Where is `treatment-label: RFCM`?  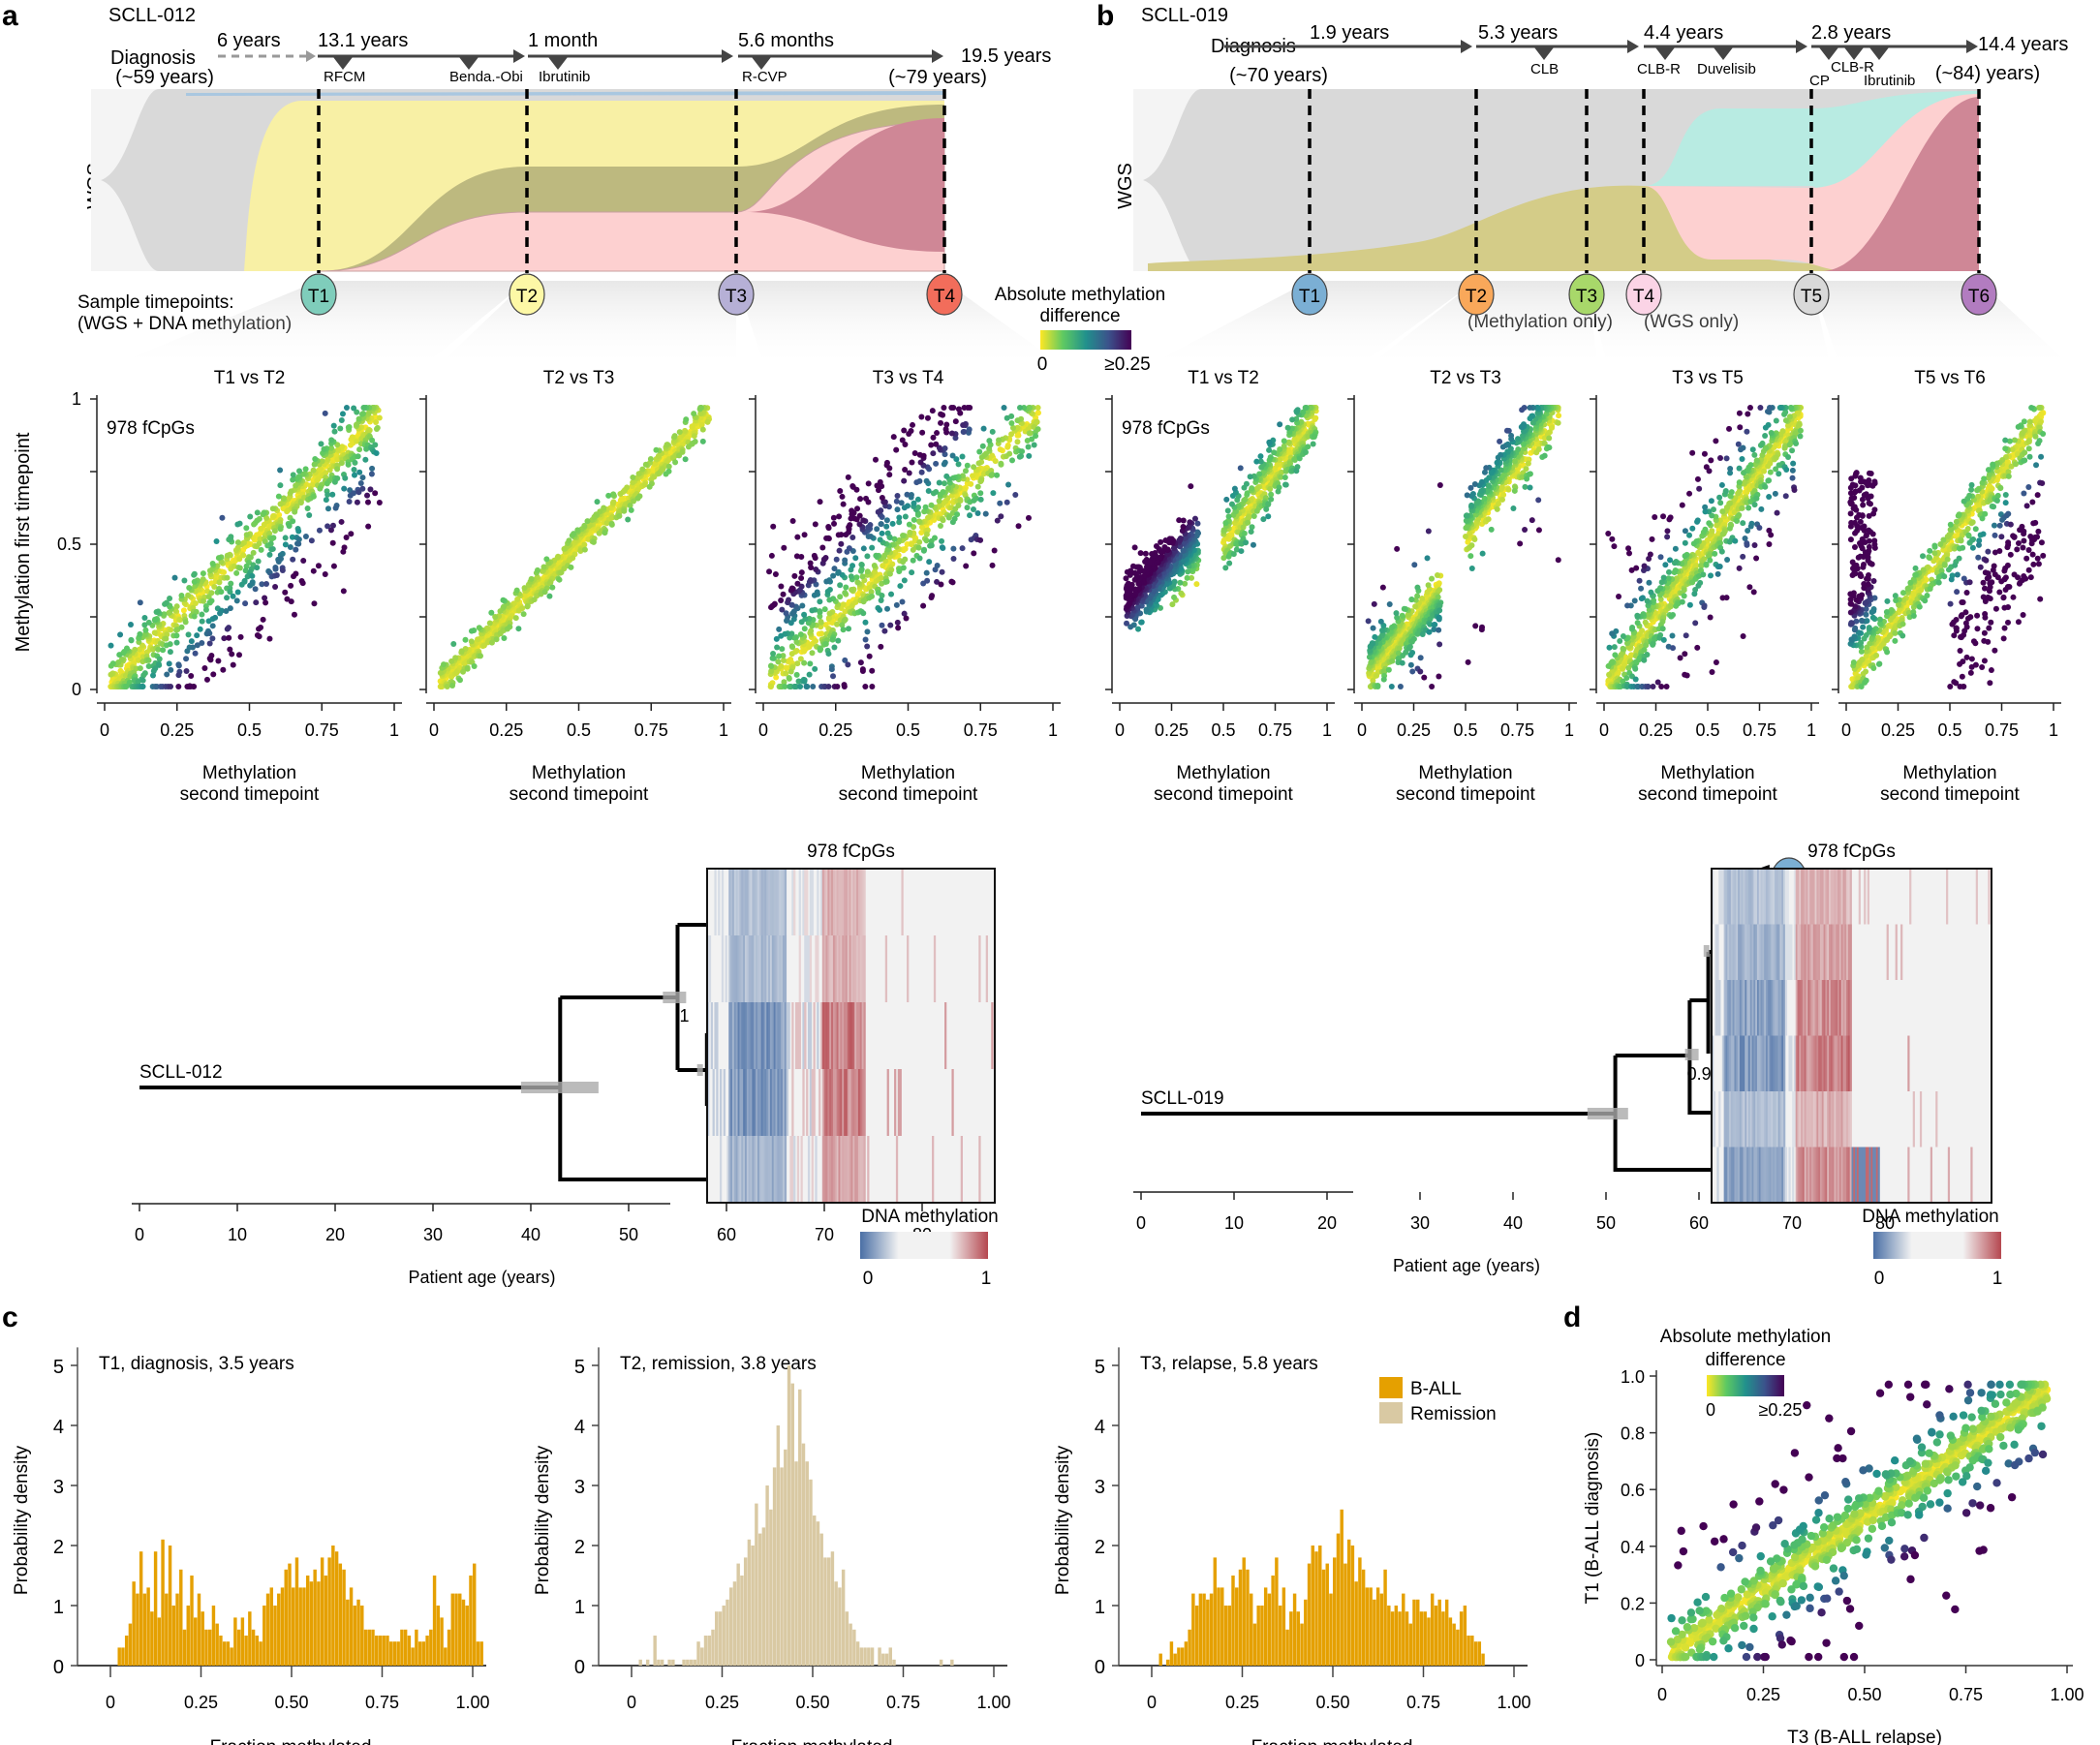 treatment-label: RFCM is located at coordinates (344, 77).